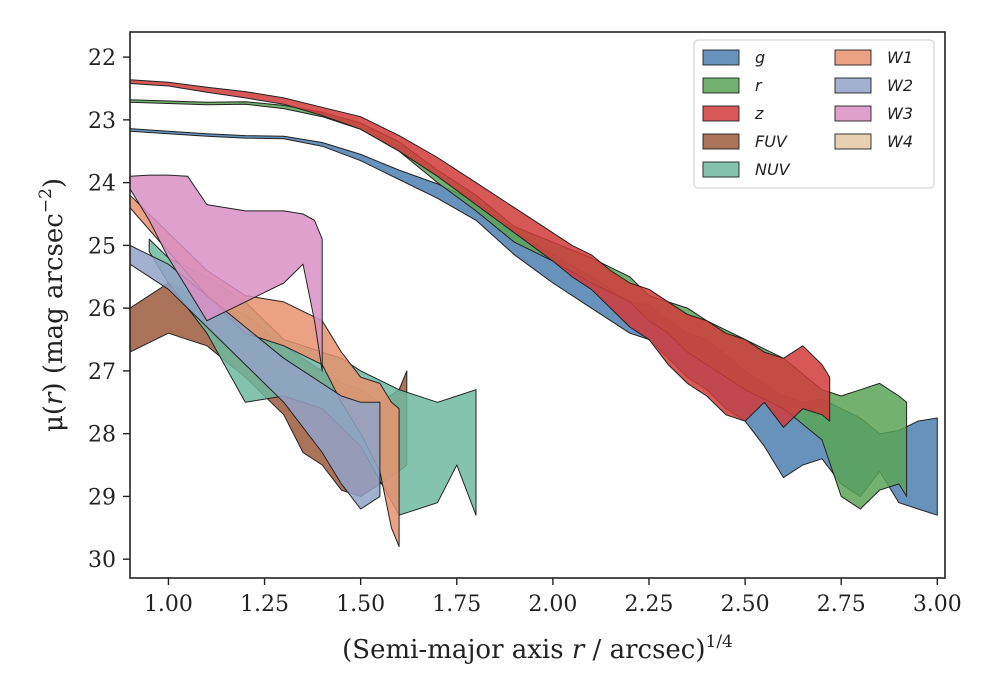 Image resolution: width=1000 pixels, height=700 pixels. What do you see at coordinates (759, 85) in the screenshot?
I see `legend-label-r: r` at bounding box center [759, 85].